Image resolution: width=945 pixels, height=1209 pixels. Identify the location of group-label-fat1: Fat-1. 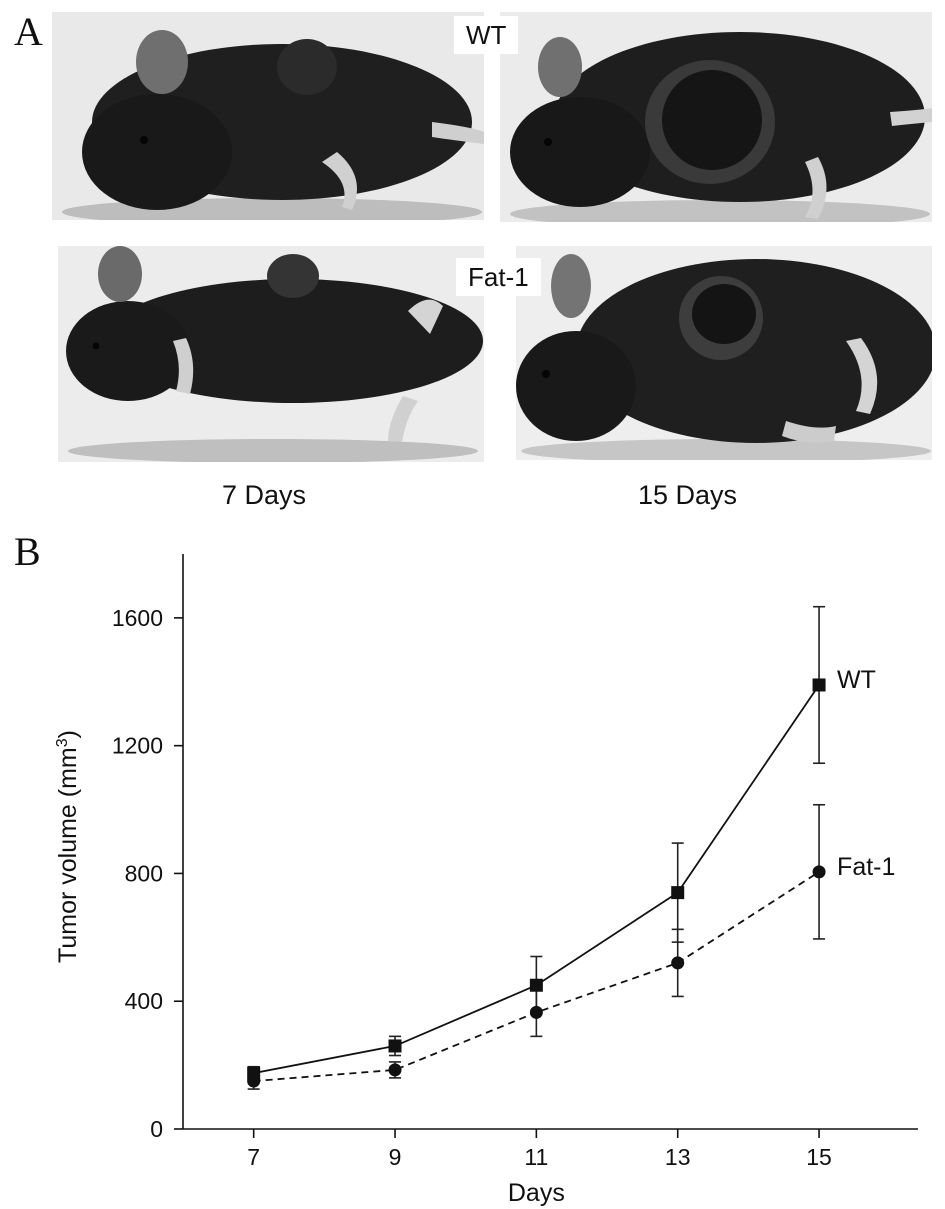
(498, 277).